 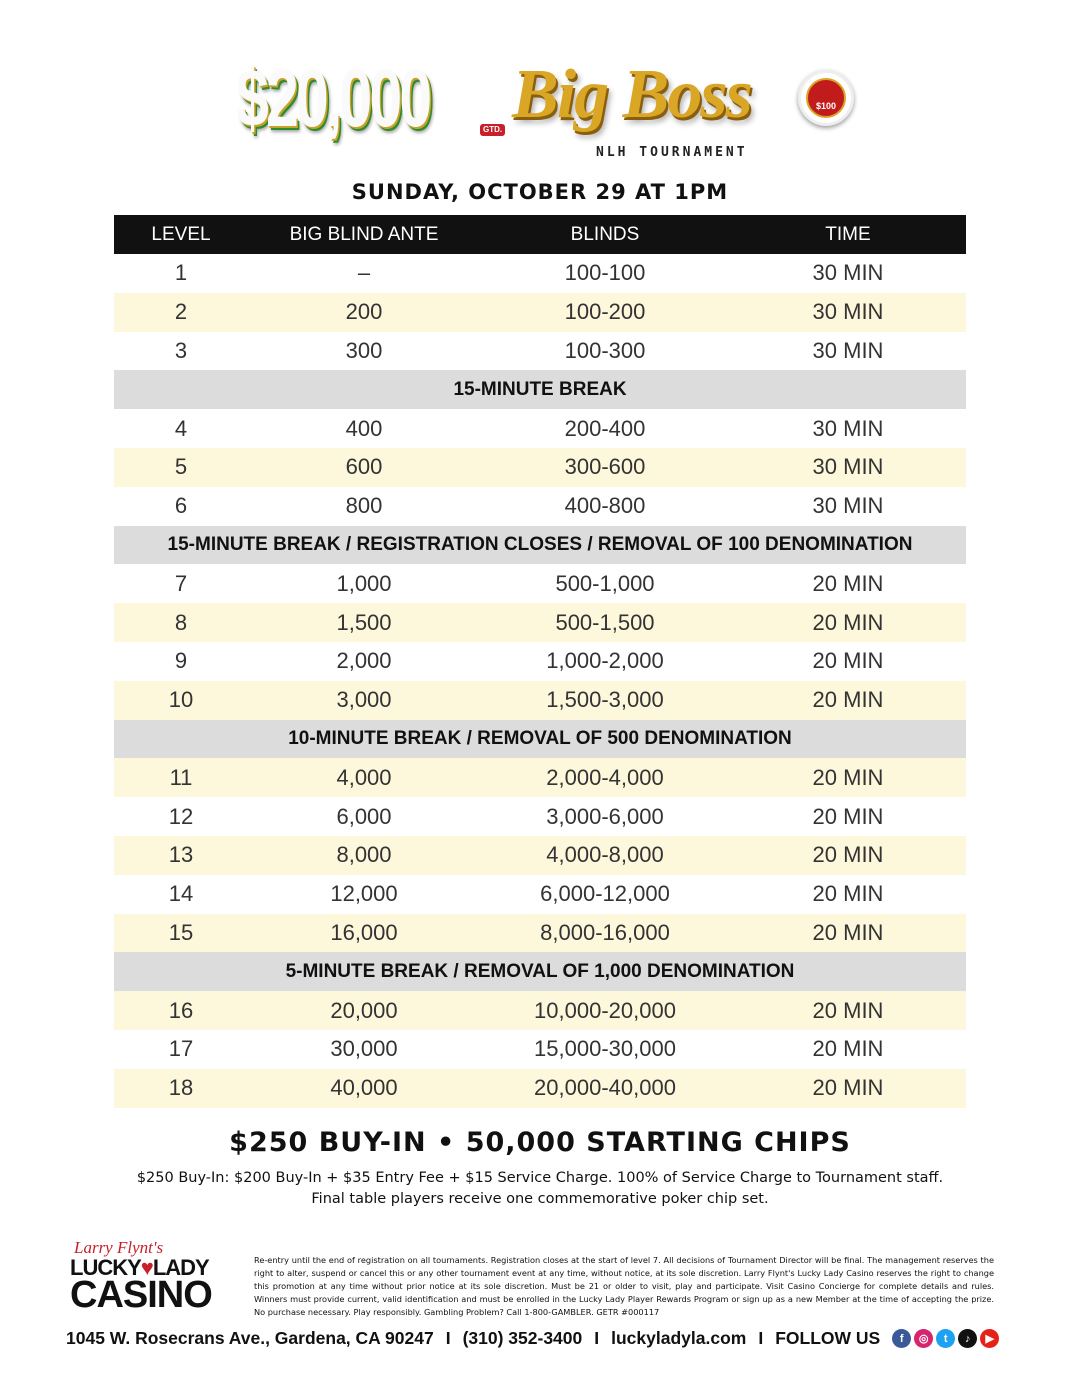 I want to click on casino-logo: Larry Flynt's LUCKY♥LADY CASINO, so click(x=152, y=1277).